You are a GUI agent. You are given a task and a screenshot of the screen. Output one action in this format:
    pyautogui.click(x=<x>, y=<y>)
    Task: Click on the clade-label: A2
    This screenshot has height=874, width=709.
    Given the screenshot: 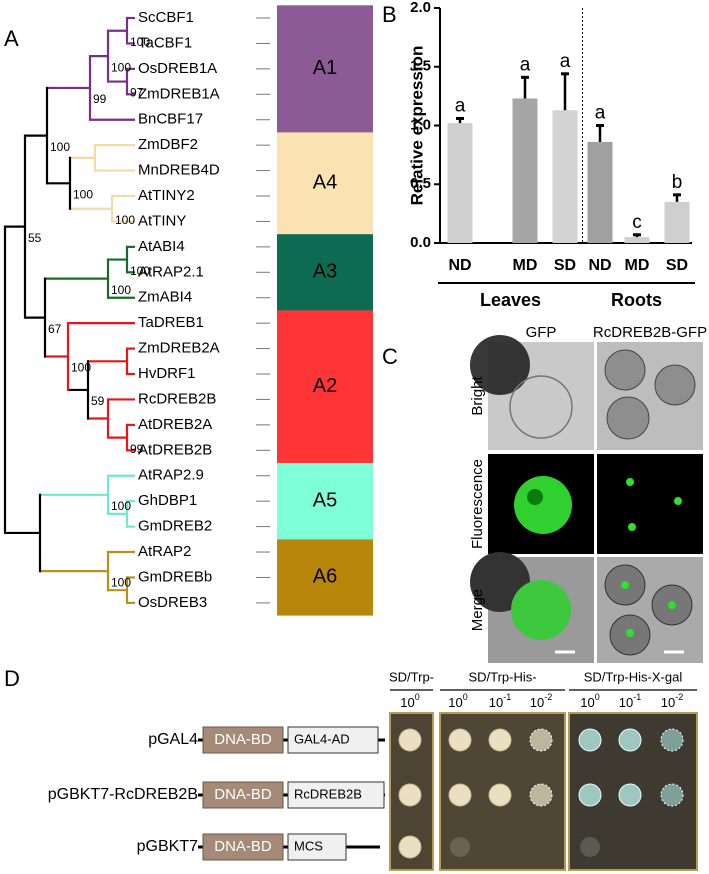 What is the action you would take?
    pyautogui.click(x=325, y=386)
    